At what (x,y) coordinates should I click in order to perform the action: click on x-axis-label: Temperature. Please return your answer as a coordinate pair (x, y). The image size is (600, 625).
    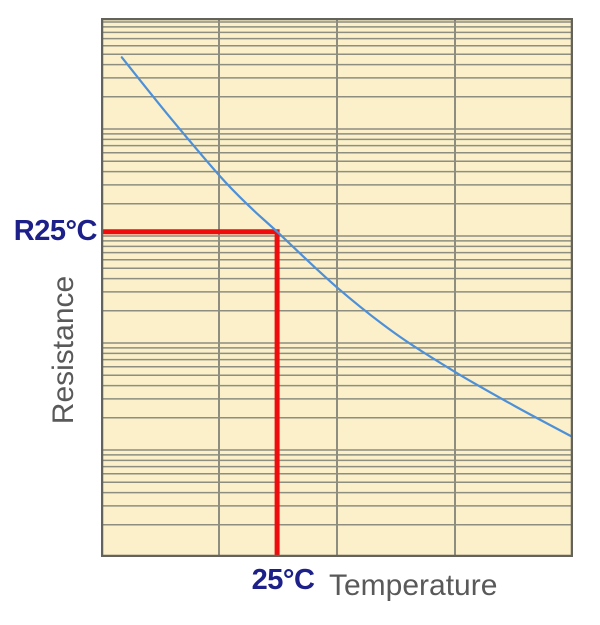
    Looking at the image, I should click on (413, 585).